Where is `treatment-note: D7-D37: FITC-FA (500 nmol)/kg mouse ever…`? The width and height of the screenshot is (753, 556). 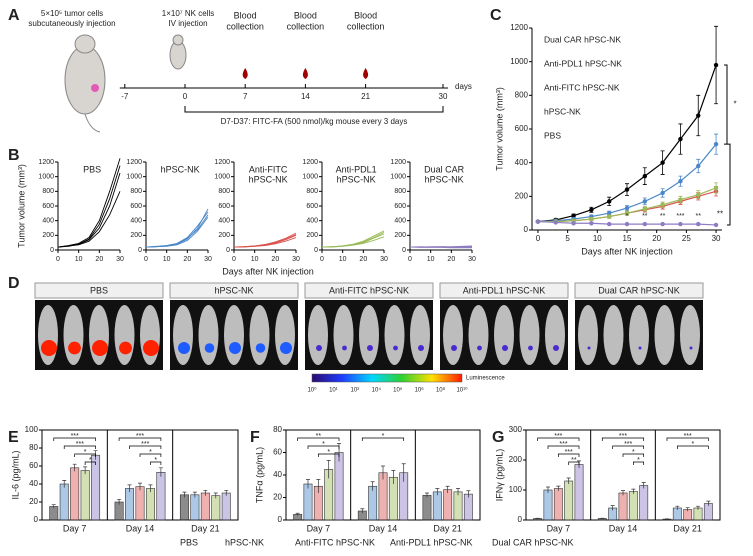
treatment-note: D7-D37: FITC-FA (500 nmol)/kg mouse ever… is located at coordinates (314, 121).